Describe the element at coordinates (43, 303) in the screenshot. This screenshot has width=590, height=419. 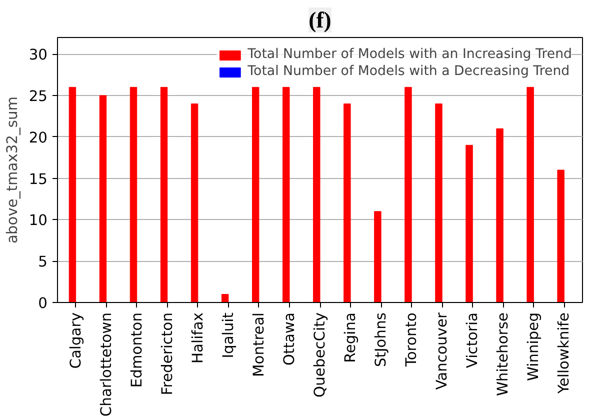
I see `y-tick-label: 0` at that location.